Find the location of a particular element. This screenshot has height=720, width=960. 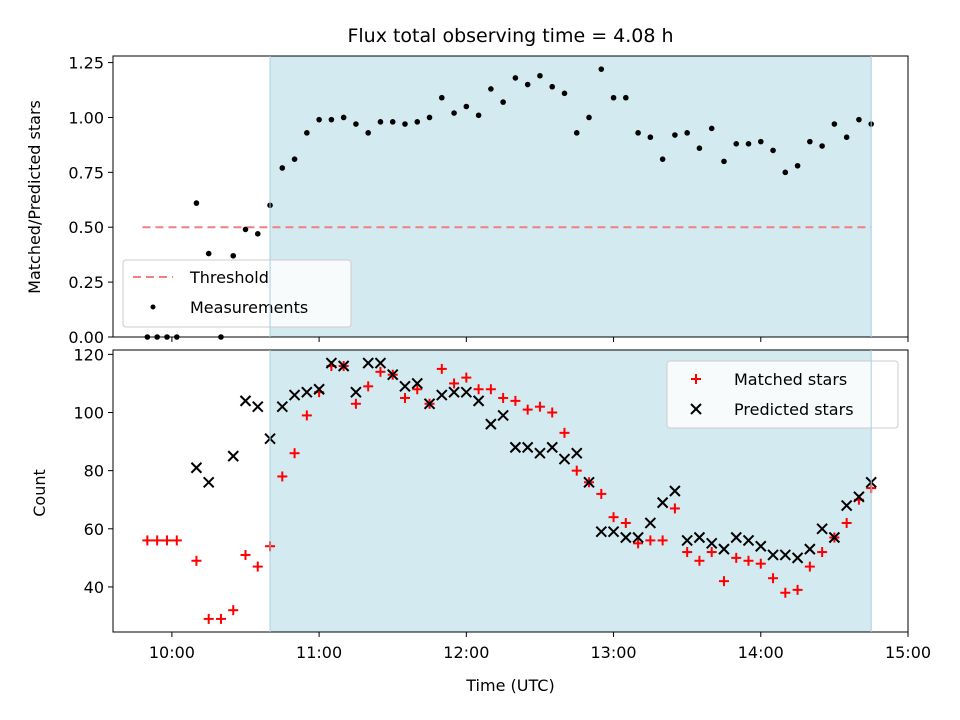

top-y-ticks: 0.00 0.25 0.50 0.75 1.00 1.25 is located at coordinates (90, 200).